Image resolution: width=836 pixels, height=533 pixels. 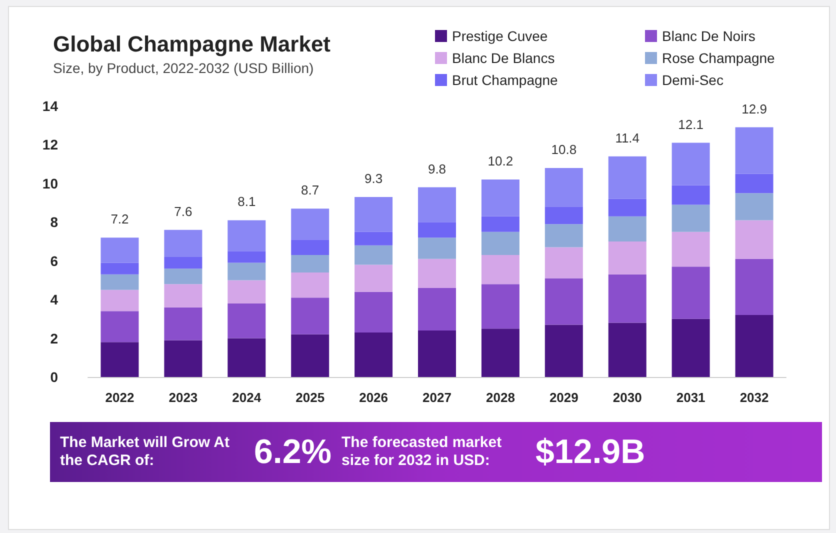 What do you see at coordinates (691, 397) in the screenshot?
I see `x-tick-label: 2031` at bounding box center [691, 397].